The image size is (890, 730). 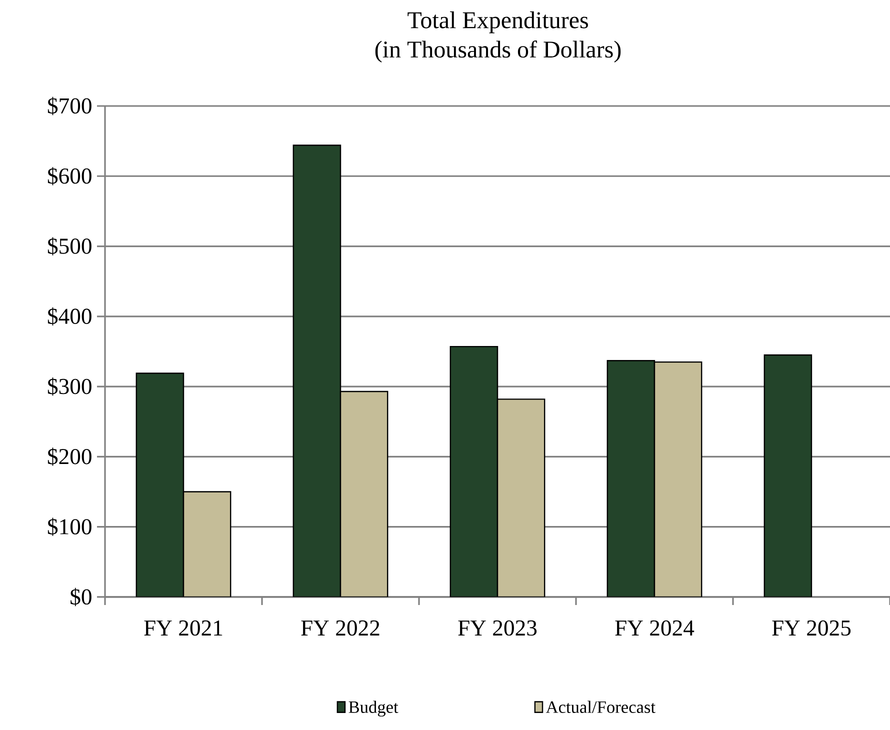 I want to click on y-tick-label: $100, so click(x=70, y=527).